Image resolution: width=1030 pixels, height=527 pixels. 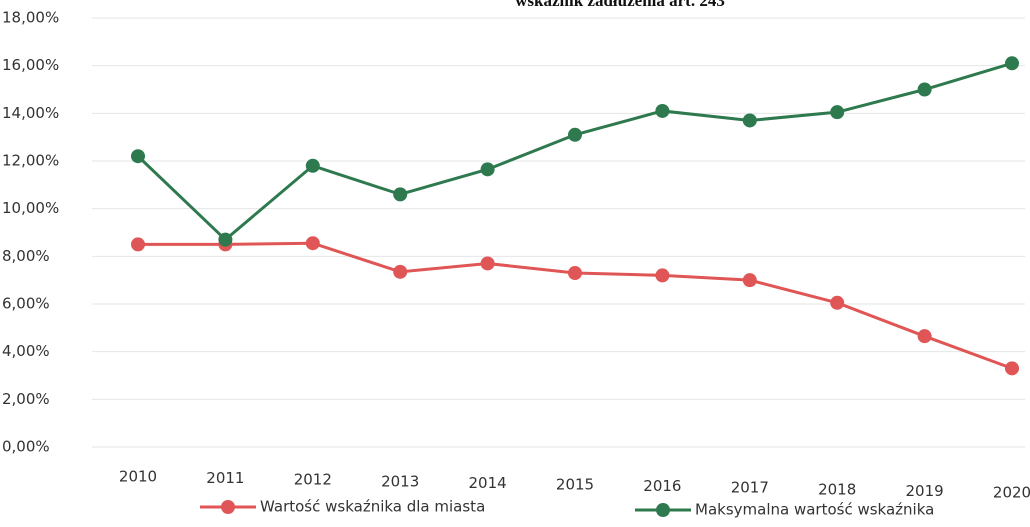 I want to click on y-tick-label: 0,00%, so click(x=26, y=447).